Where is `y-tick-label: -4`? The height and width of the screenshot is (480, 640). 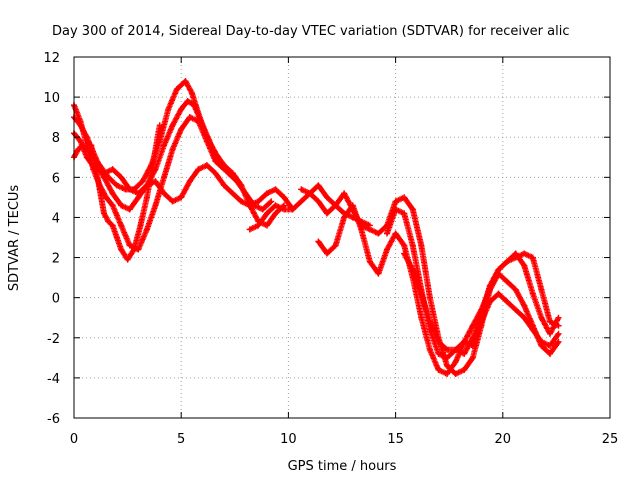
y-tick-label: -4 is located at coordinates (53, 379).